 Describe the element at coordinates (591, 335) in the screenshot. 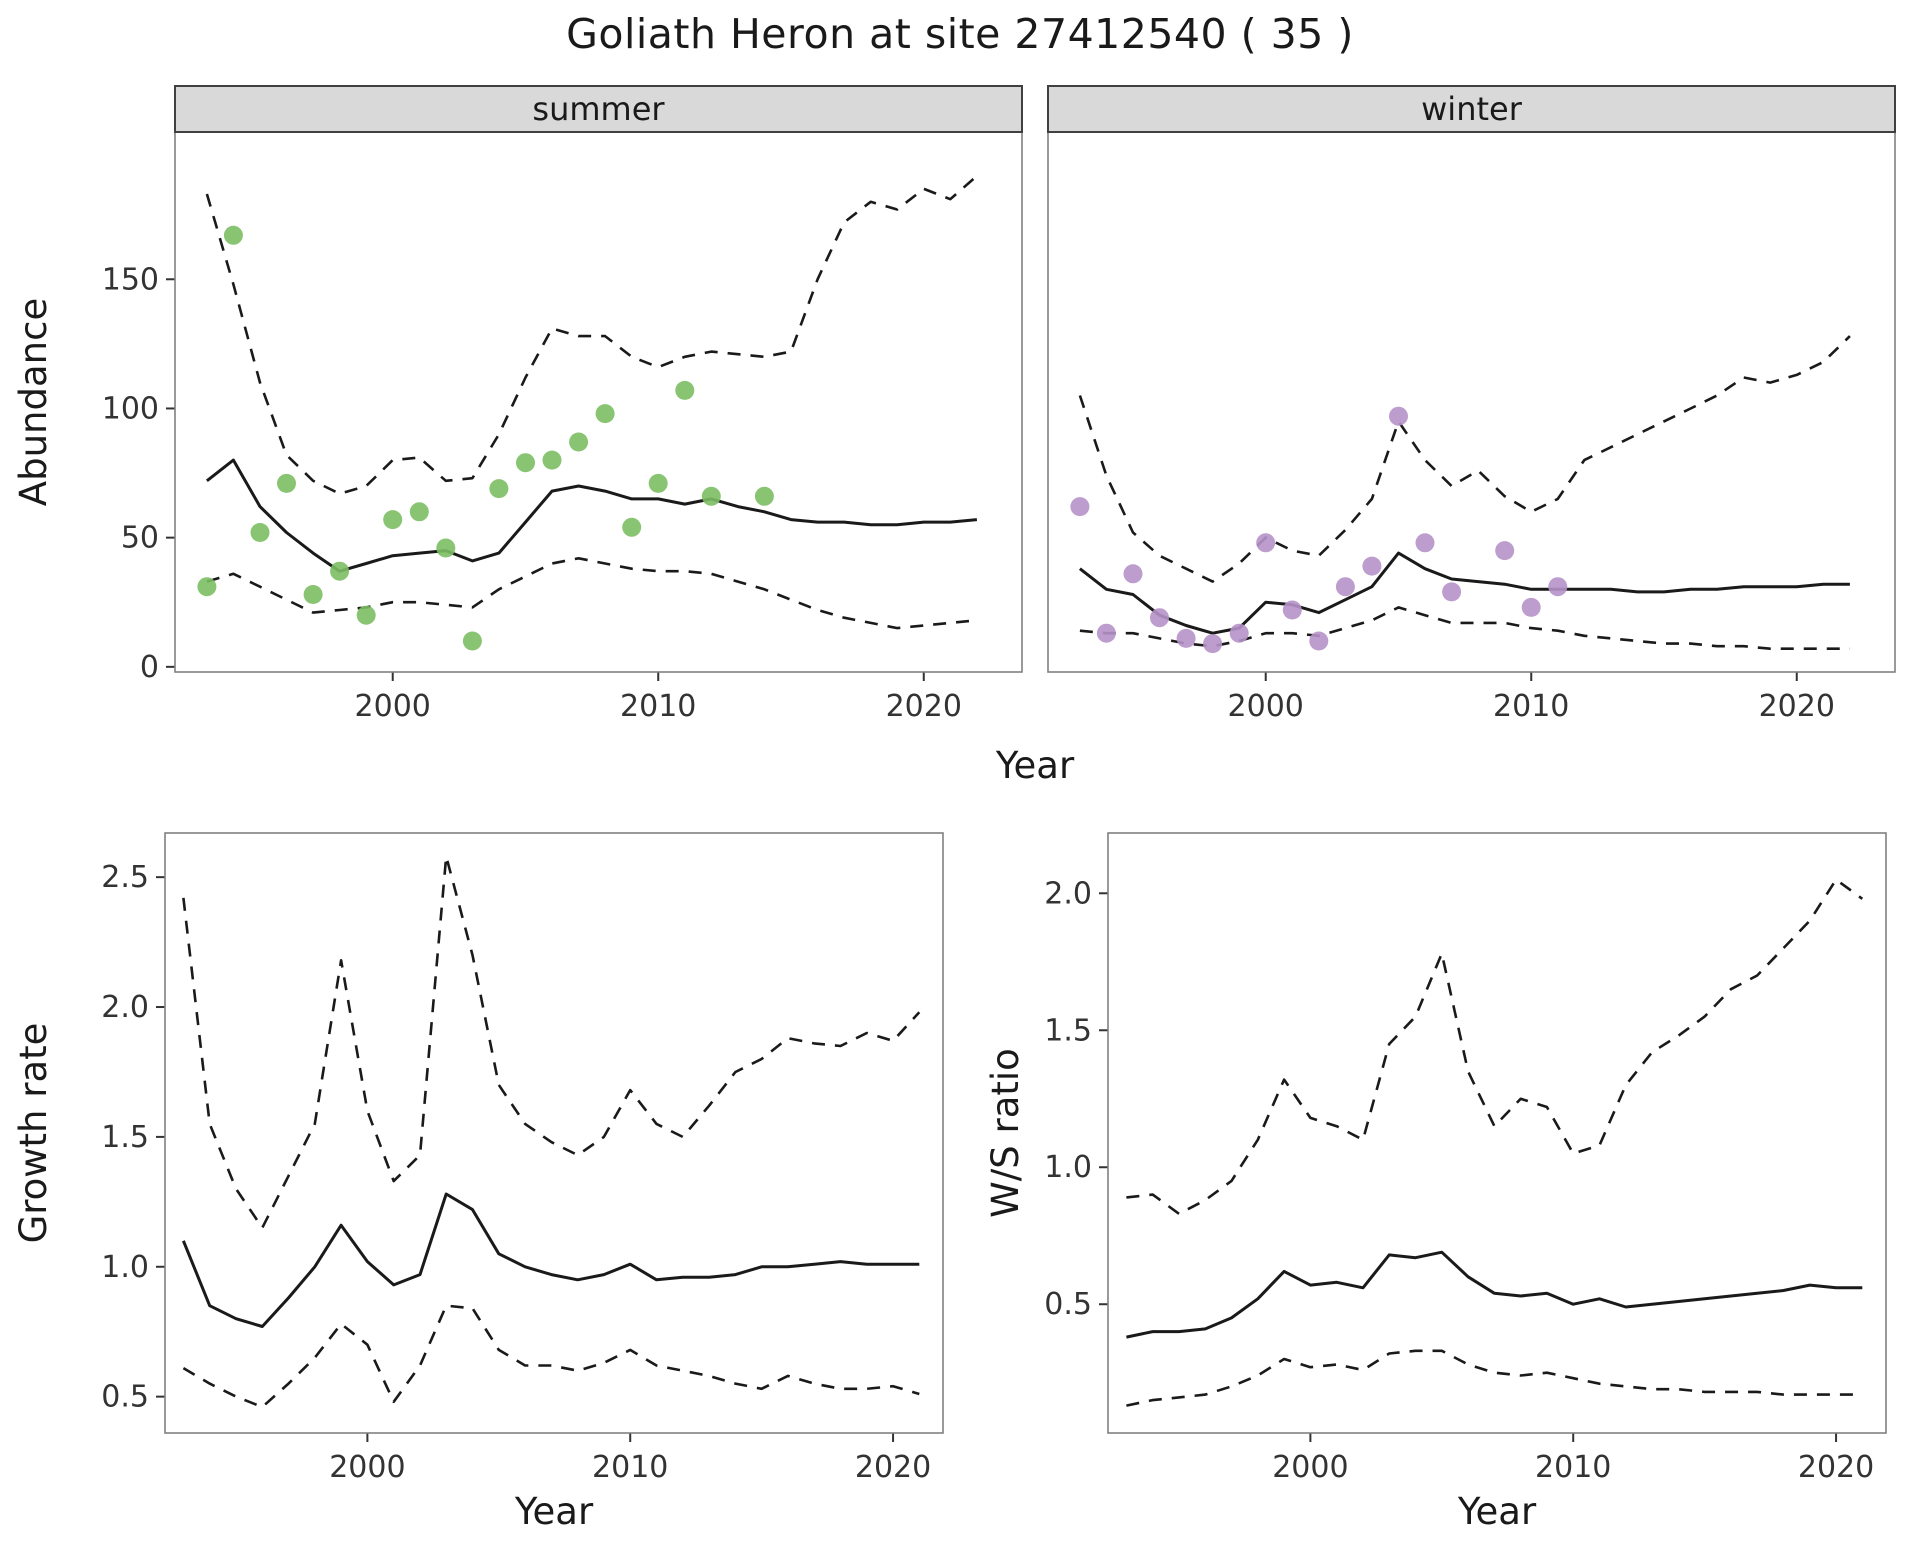

I see `abundance_summer-upper_ci-line` at that location.